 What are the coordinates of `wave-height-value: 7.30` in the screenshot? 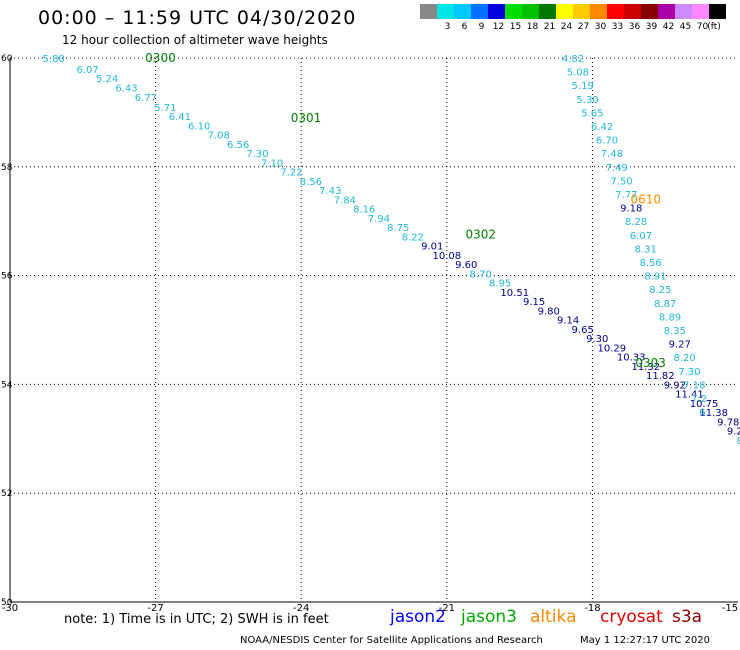 It's located at (257, 154).